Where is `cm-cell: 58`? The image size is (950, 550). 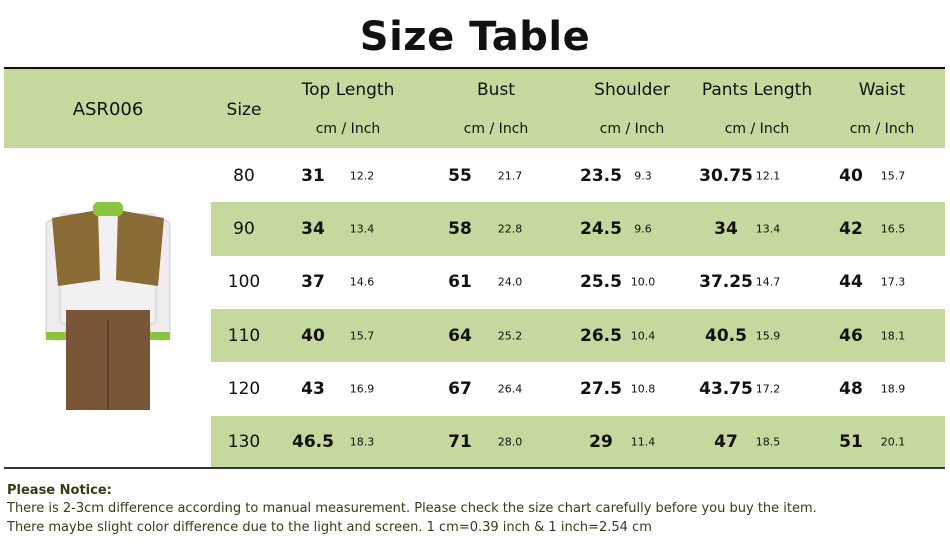 cm-cell: 58 is located at coordinates (460, 228).